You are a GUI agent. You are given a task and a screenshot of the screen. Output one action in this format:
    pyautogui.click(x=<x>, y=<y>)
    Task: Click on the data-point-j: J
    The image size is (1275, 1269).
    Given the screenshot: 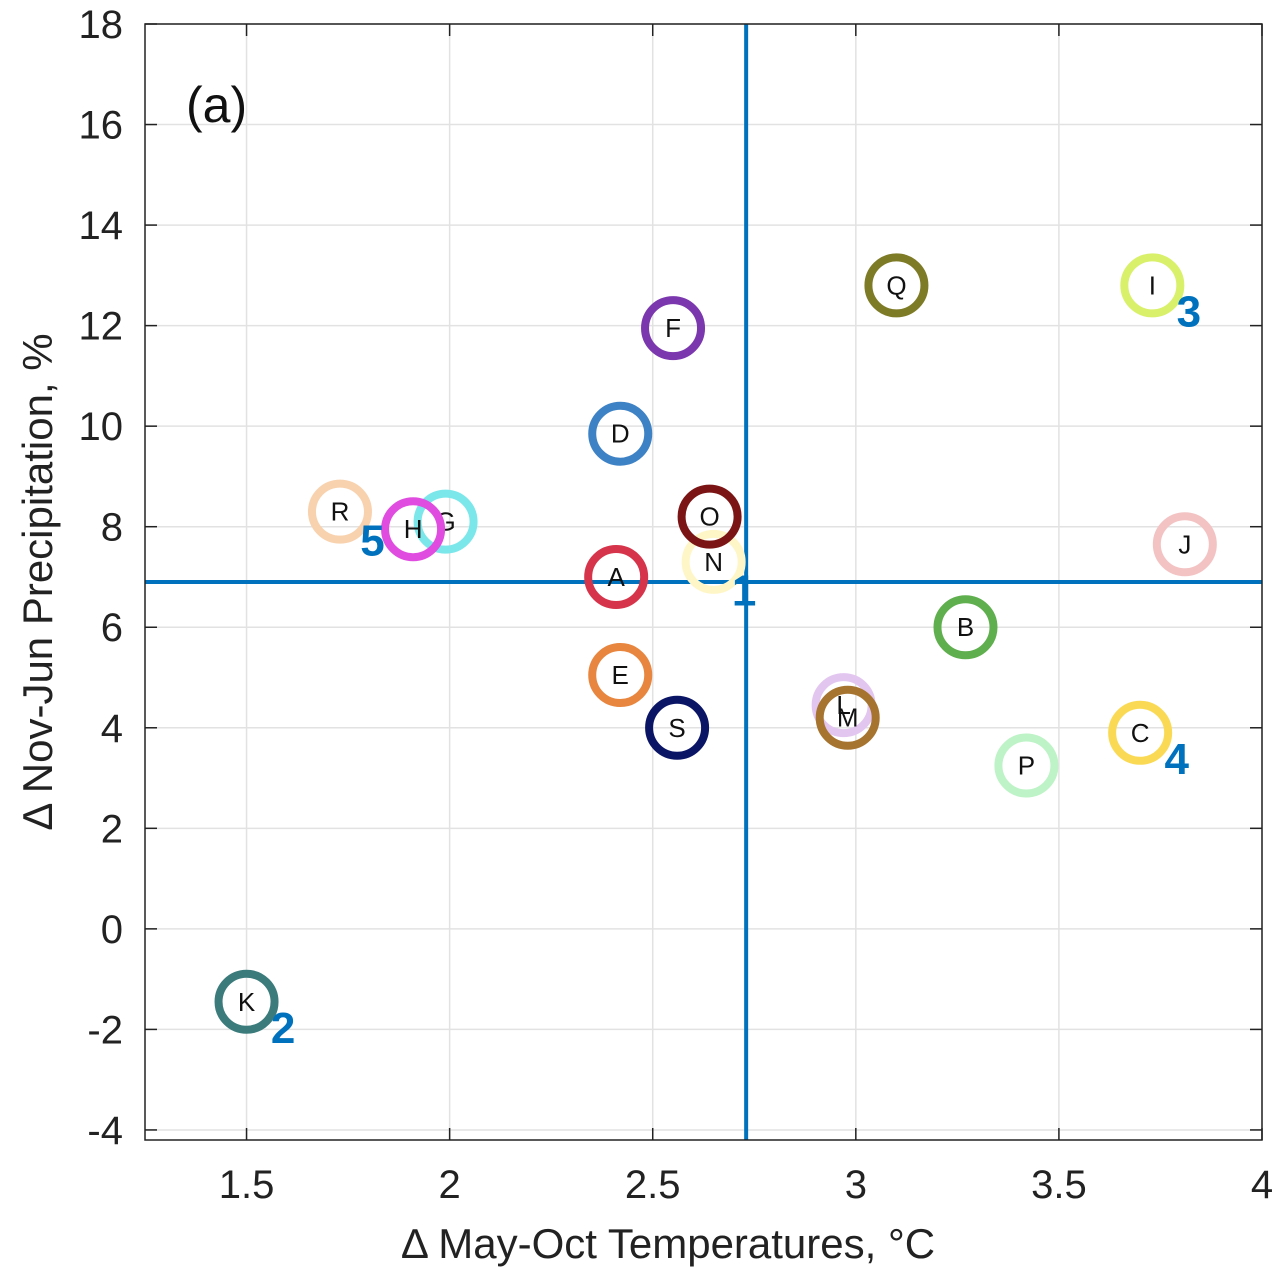 What is the action you would take?
    pyautogui.click(x=1184, y=544)
    